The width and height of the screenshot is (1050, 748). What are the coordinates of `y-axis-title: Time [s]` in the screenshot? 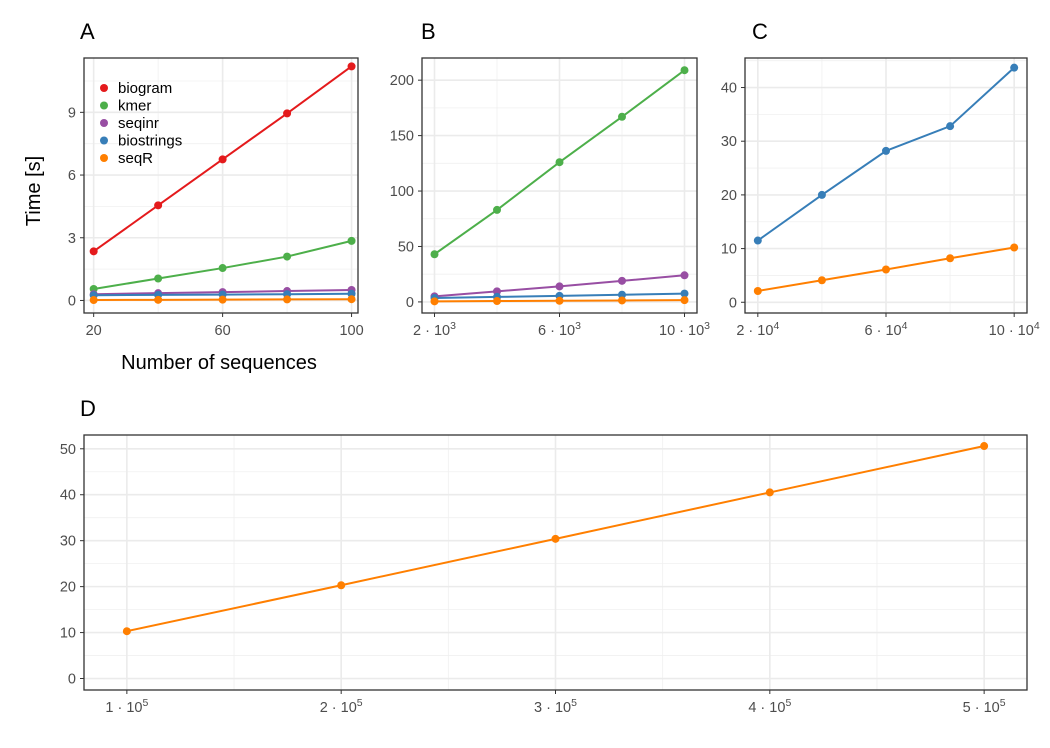 It's located at (34, 191).